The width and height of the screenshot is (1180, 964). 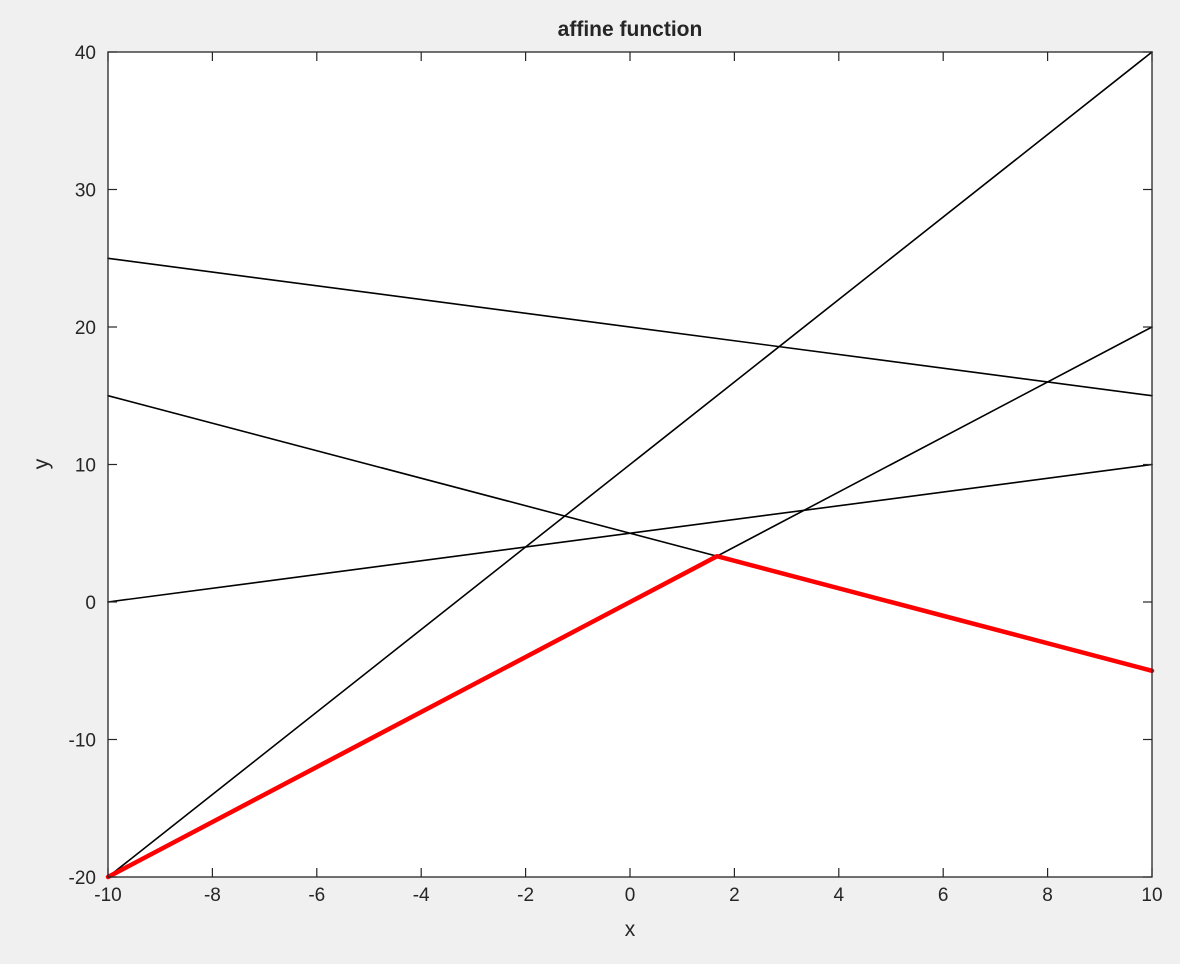 I want to click on x-tick-label: 8, so click(x=1047, y=895).